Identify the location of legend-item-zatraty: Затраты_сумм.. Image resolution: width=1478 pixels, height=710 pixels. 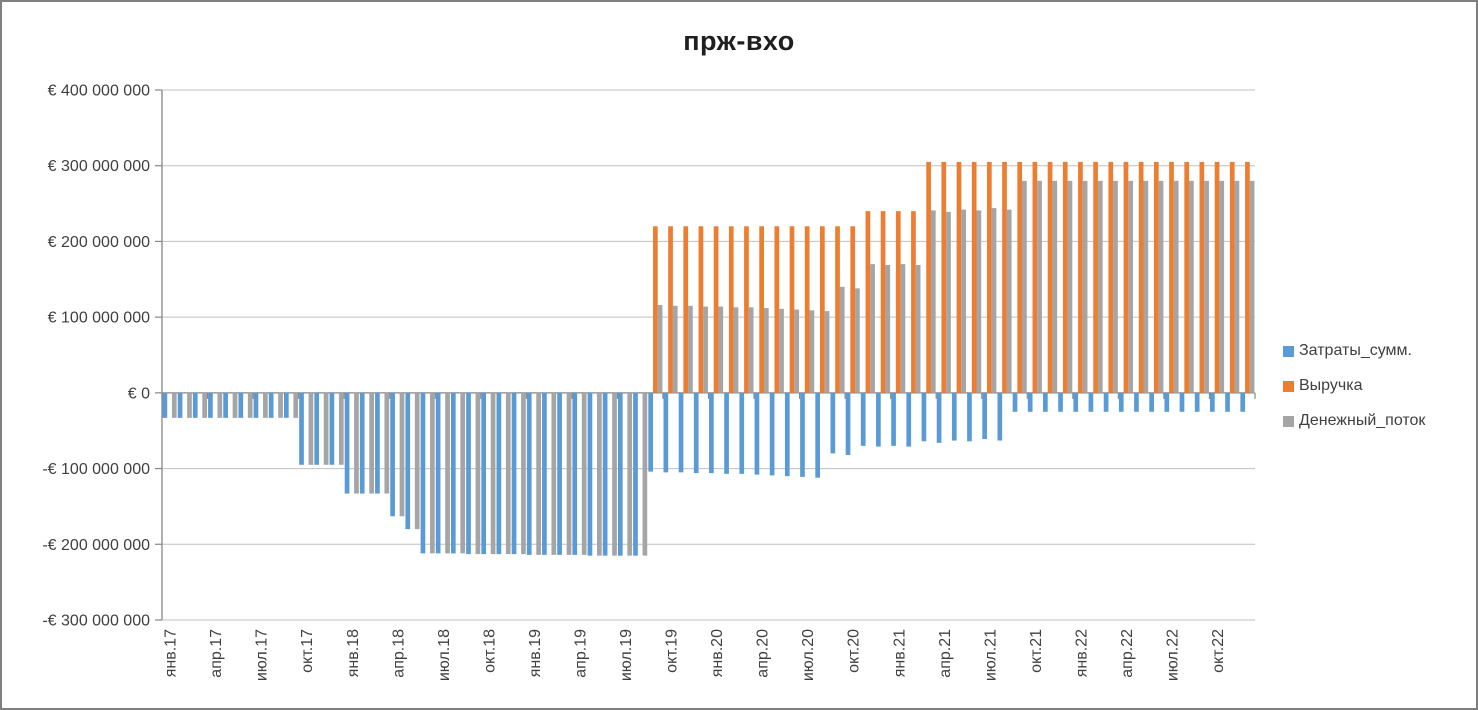
(1354, 350).